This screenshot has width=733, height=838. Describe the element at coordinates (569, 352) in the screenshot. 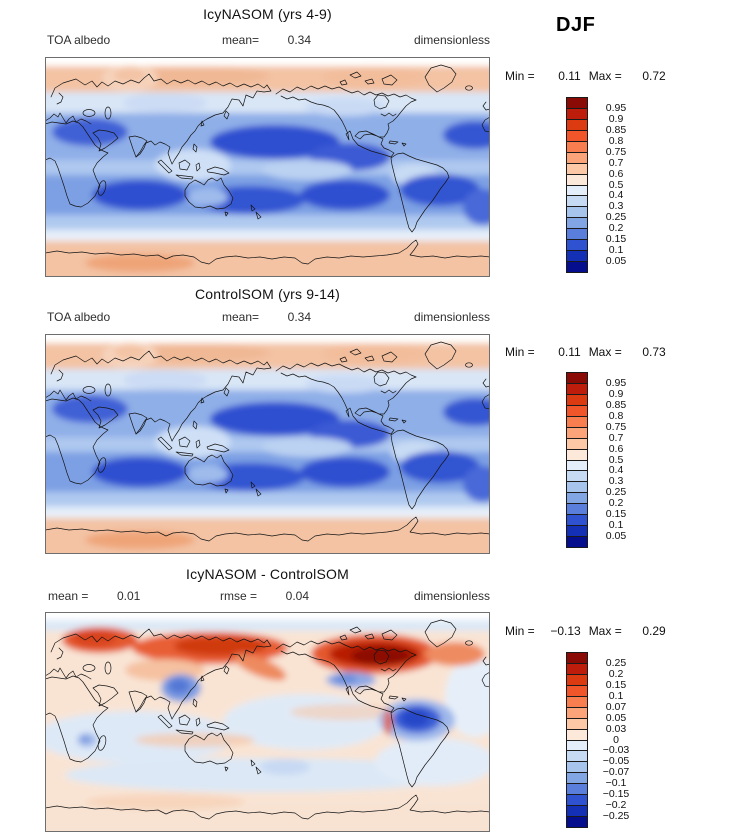

I see `panel2-min-value: 0.11` at that location.